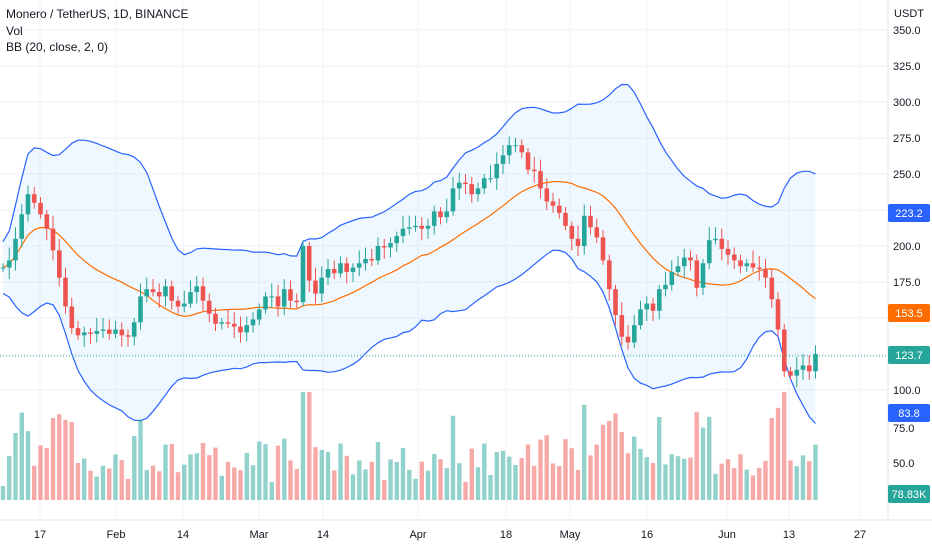  I want to click on price-axis-unit: USDT, so click(909, 14).